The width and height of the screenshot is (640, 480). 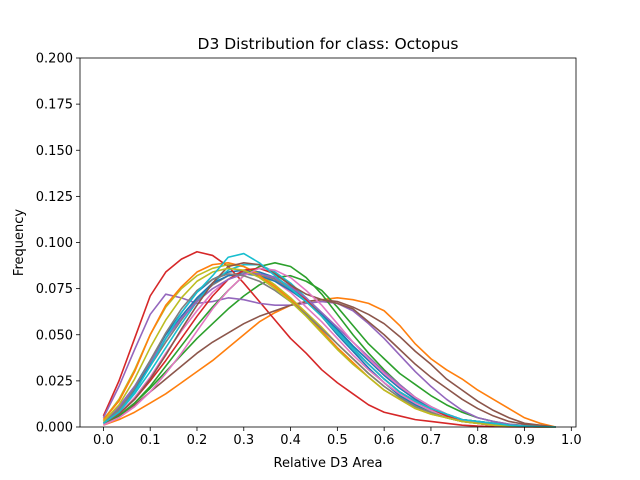 I want to click on chart-title: D3 Distribution for class: Octopus, so click(x=328, y=44).